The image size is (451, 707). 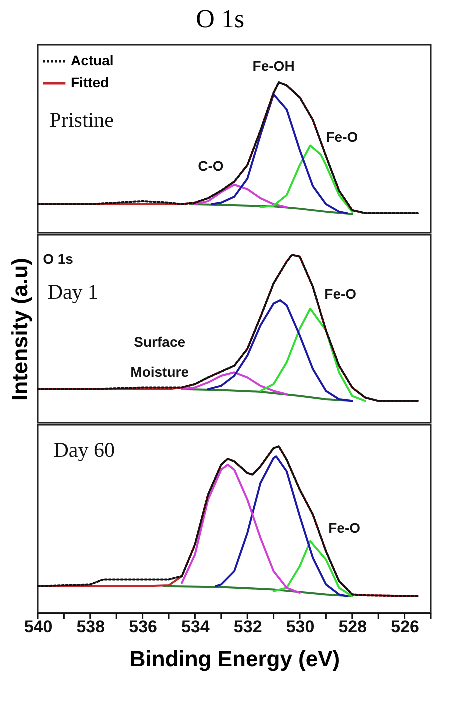 What do you see at coordinates (82, 120) in the screenshot?
I see `annotation: Pristine` at bounding box center [82, 120].